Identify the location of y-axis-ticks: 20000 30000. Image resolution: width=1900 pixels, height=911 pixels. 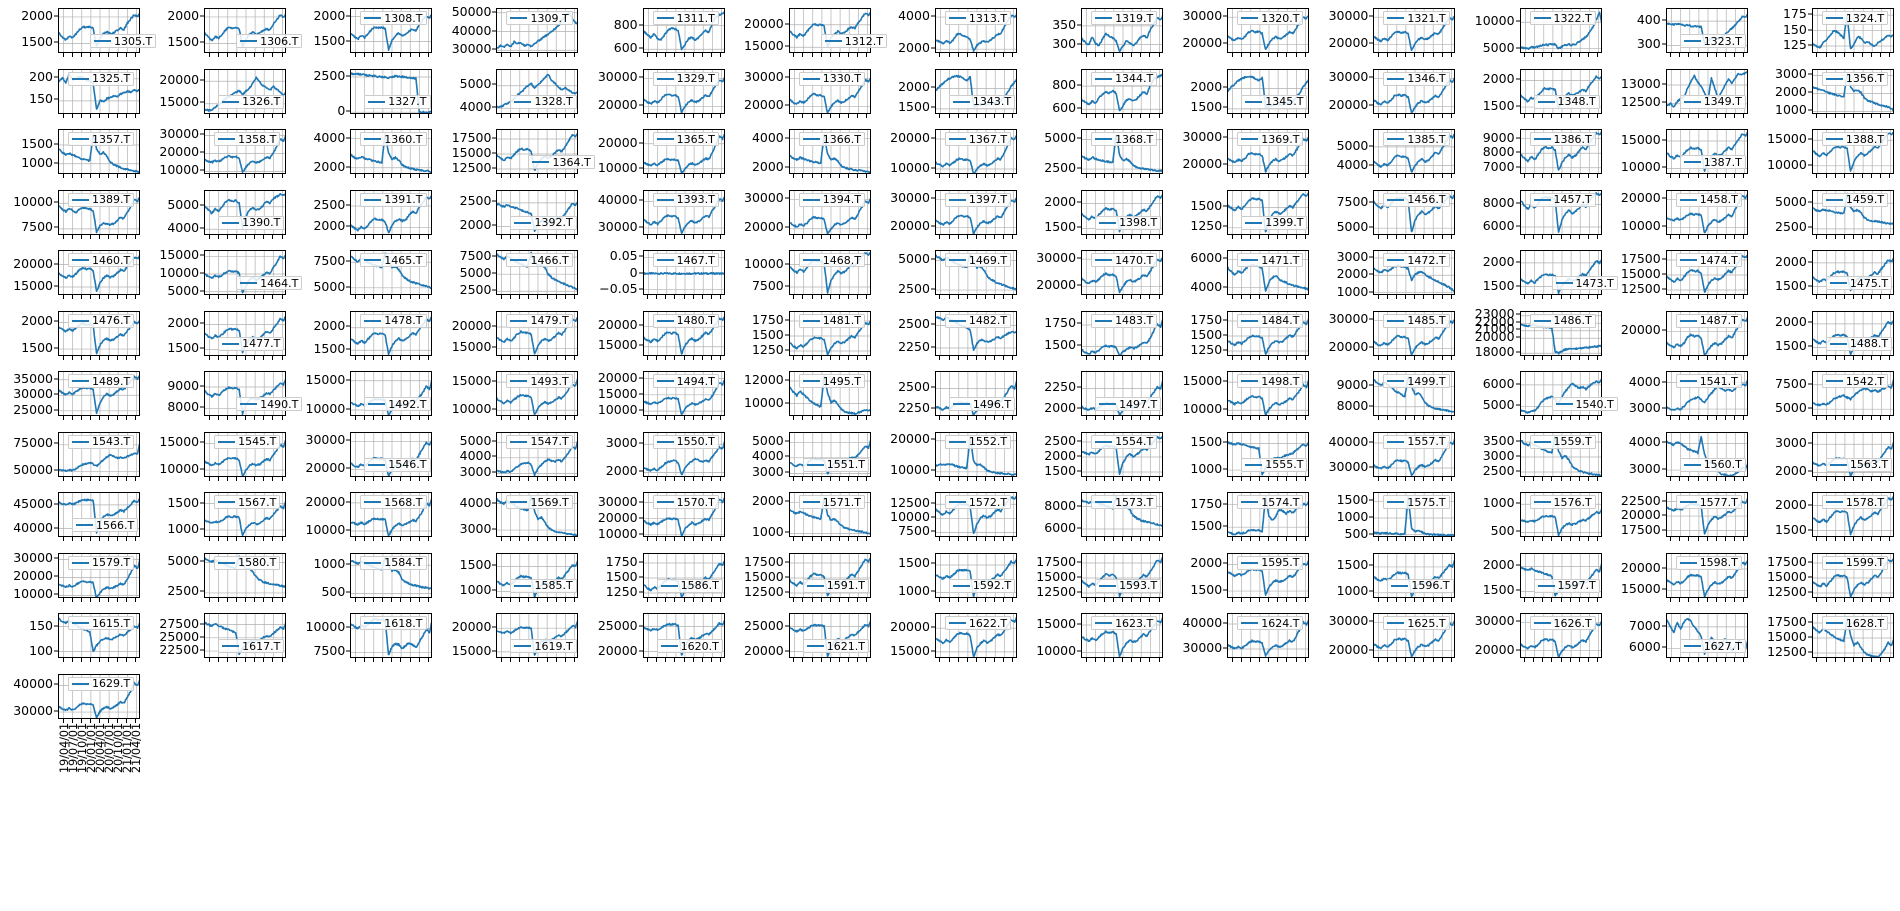
(614, 97).